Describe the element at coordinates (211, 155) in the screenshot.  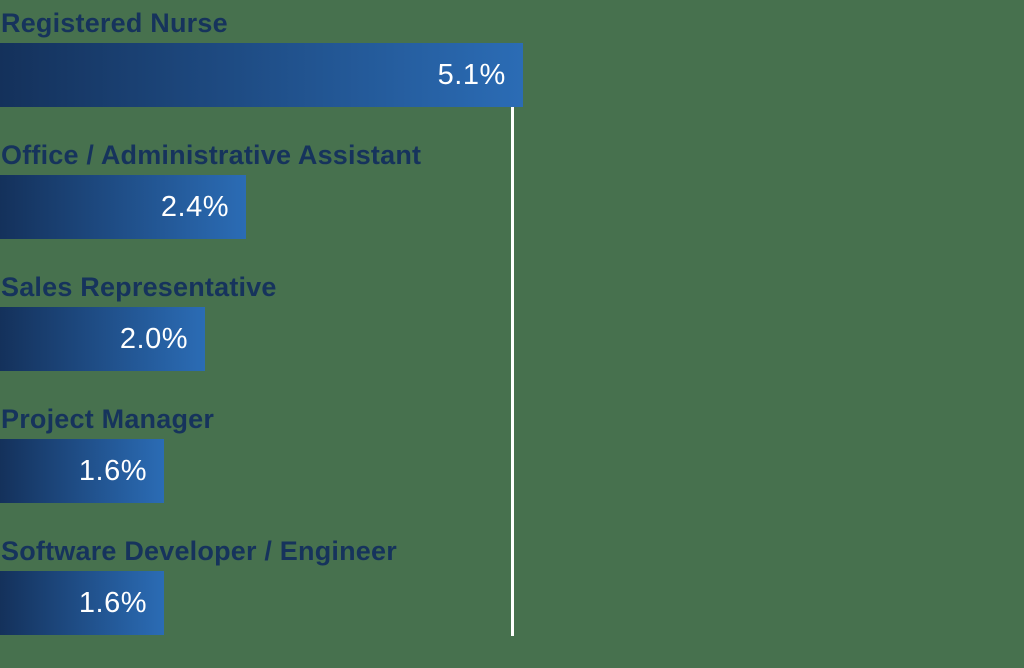
I see `category-label: Office / Administrative Assistant` at that location.